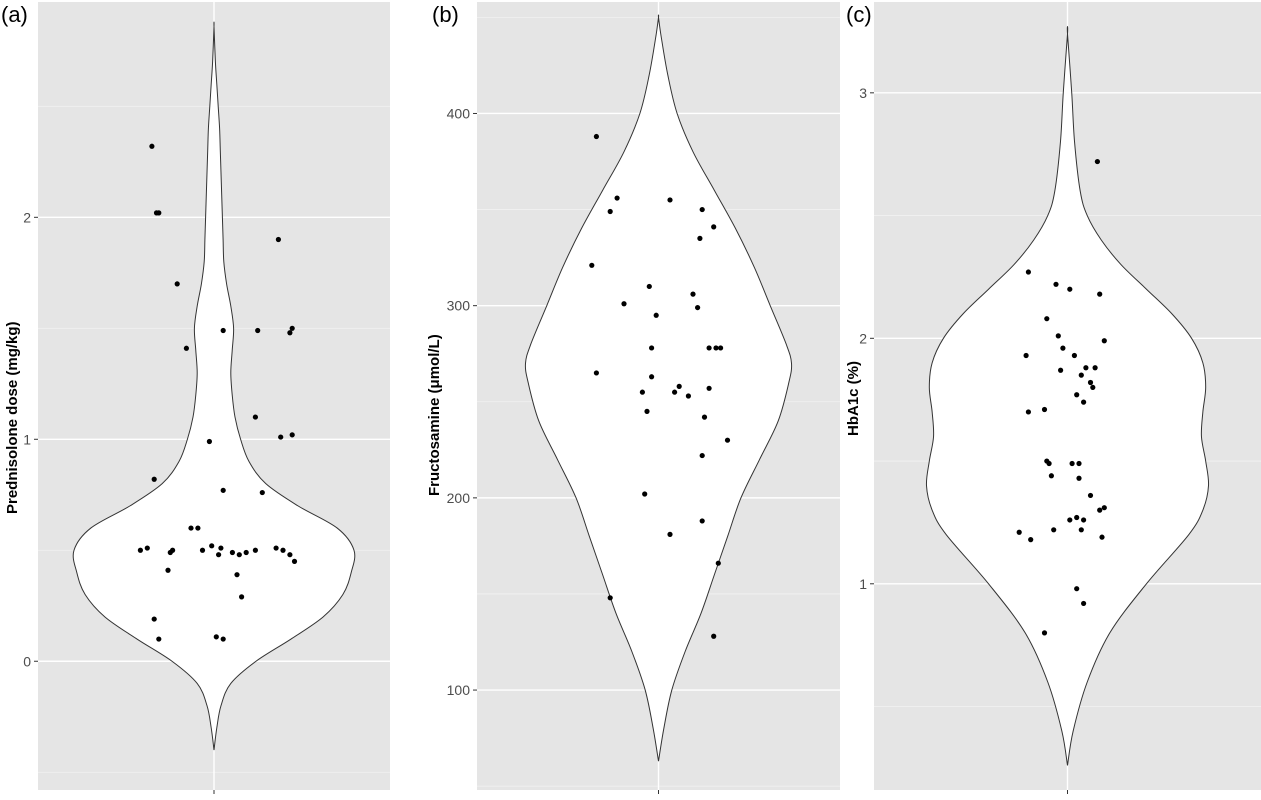  Describe the element at coordinates (27, 661) in the screenshot. I see `y-tick-label: 0` at that location.